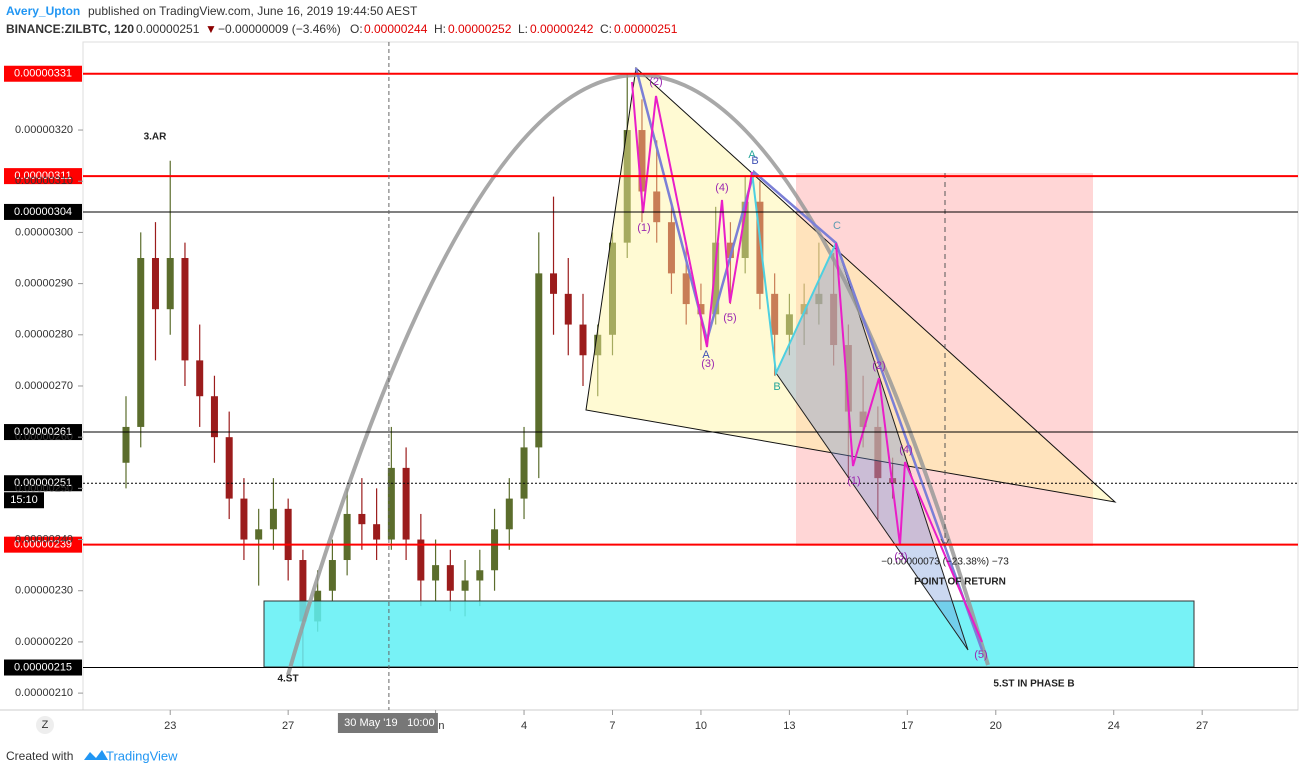  Describe the element at coordinates (44, 181) in the screenshot. I see `y-tick-label: 0.00000310` at that location.